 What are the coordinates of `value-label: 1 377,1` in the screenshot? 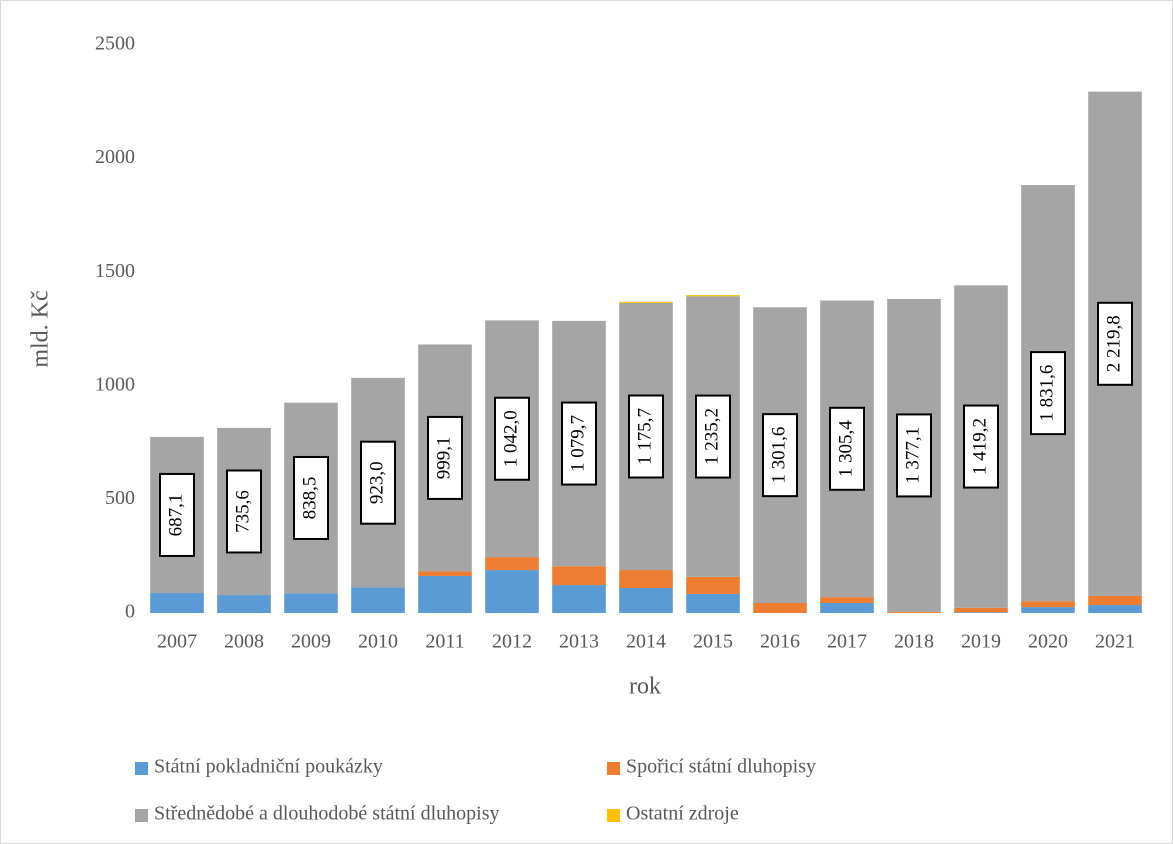 It's located at (912, 455).